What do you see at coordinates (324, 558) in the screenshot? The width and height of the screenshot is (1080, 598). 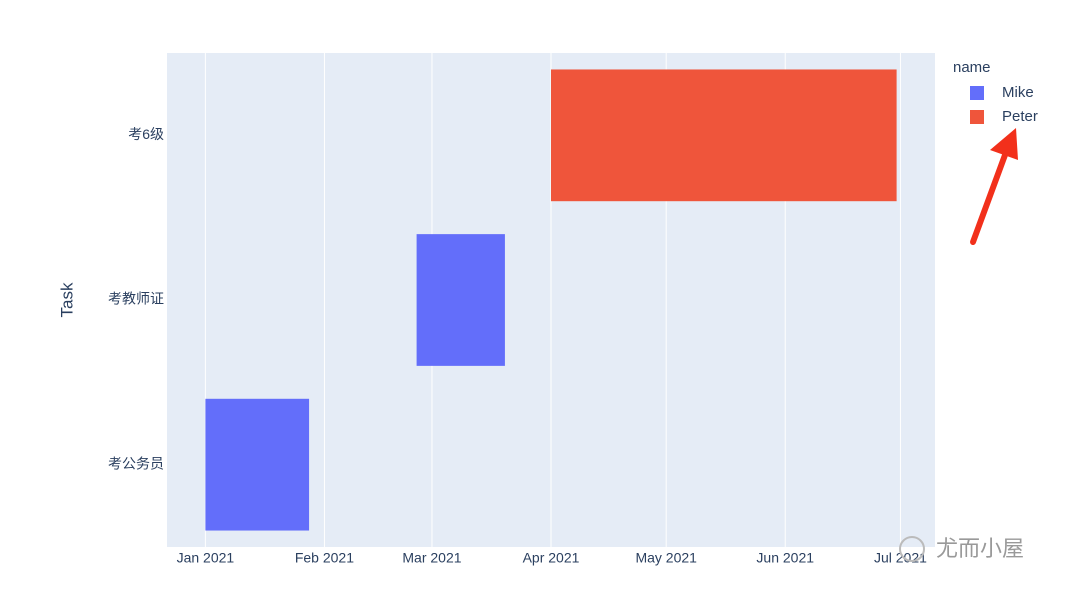 I see `x-tick-label: Feb 2021` at bounding box center [324, 558].